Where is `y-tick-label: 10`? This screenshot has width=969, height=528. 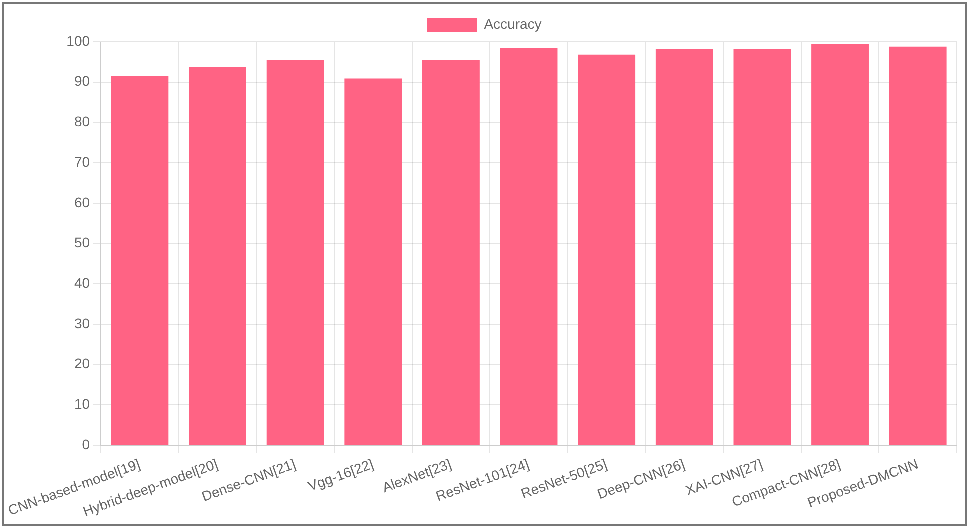
y-tick-label: 10 is located at coordinates (82, 404).